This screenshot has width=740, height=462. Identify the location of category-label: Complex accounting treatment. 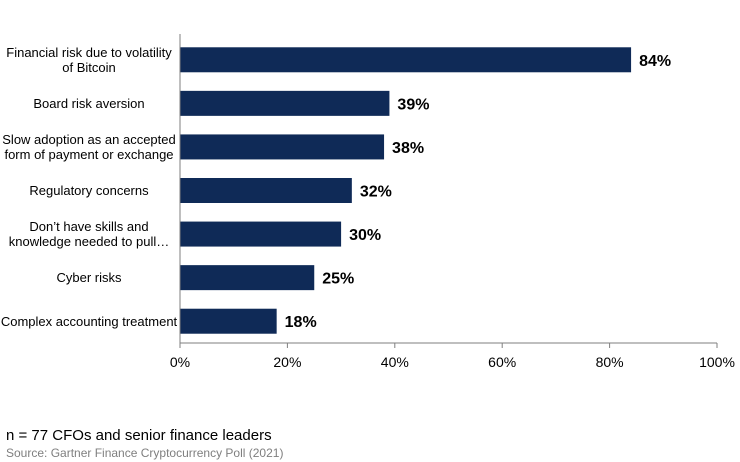
(89, 321).